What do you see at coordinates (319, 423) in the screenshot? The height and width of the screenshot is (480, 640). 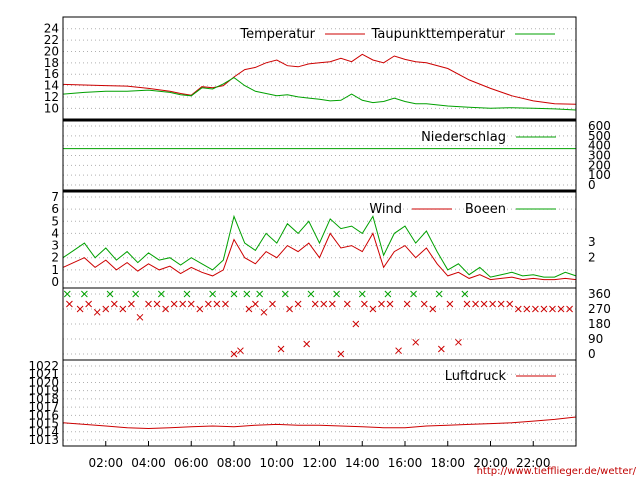 I see `series-luftdruck` at bounding box center [319, 423].